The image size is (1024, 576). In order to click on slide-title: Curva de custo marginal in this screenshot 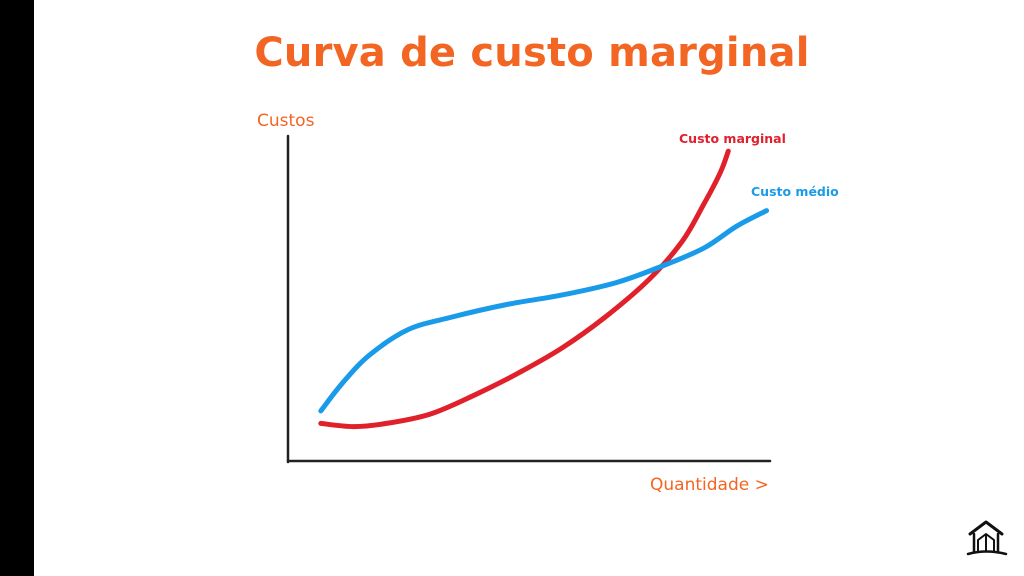, I will do `click(532, 53)`.